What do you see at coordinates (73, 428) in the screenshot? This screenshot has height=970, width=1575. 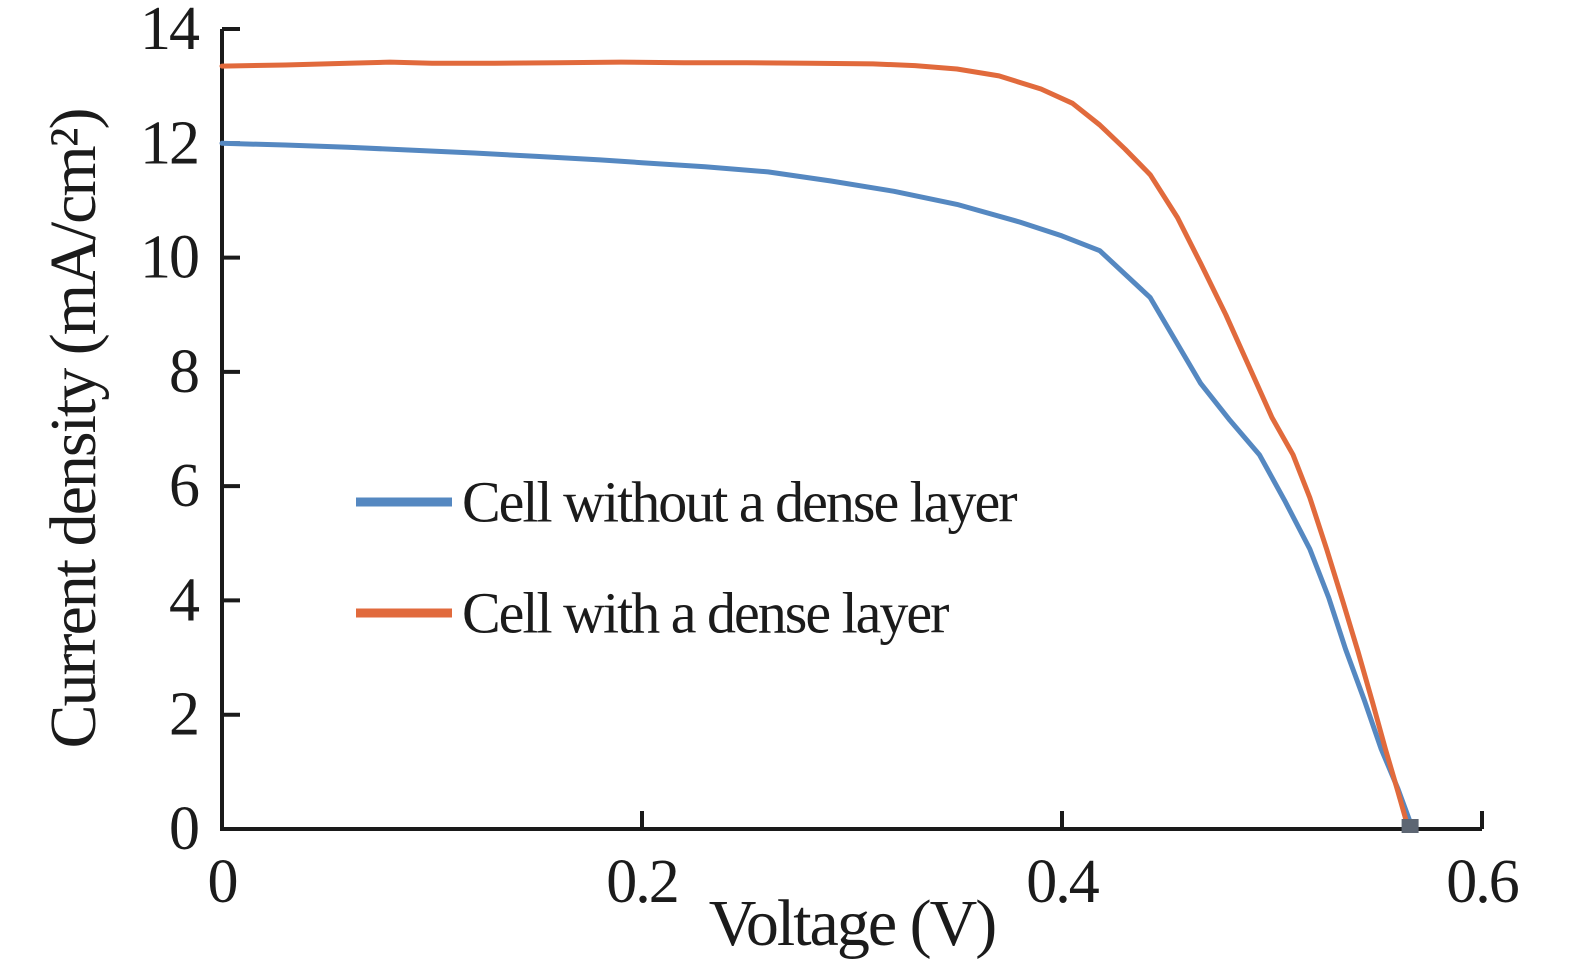 I see `y-axis-label: Current density (mA/cm²)` at bounding box center [73, 428].